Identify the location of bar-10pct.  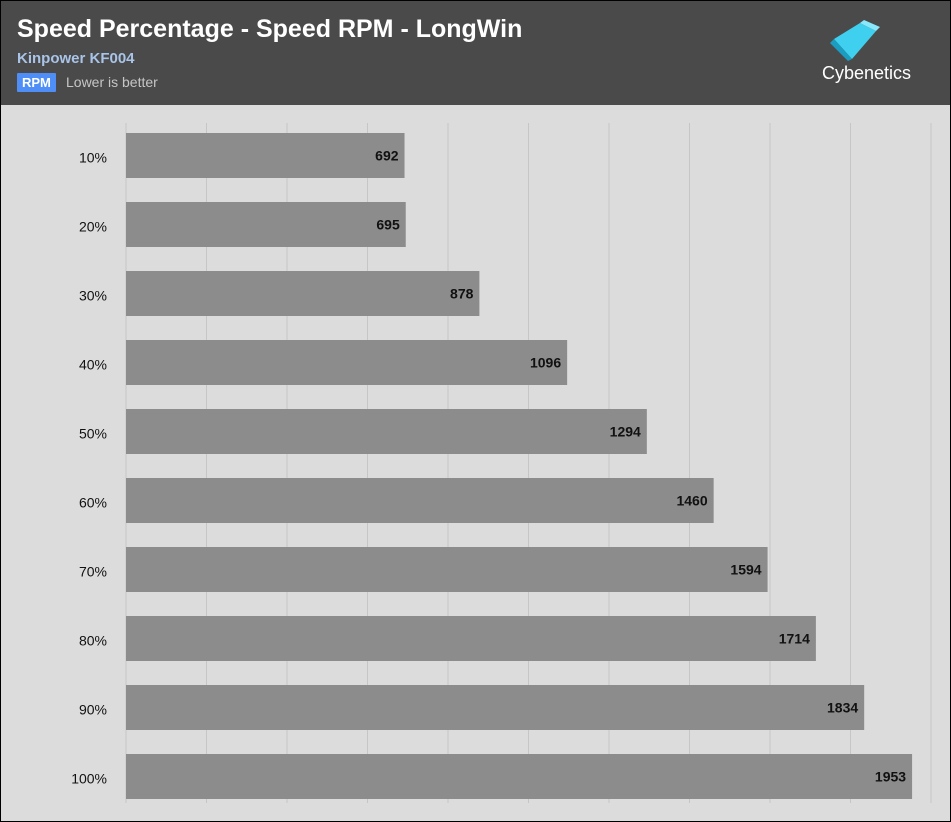
(265, 155).